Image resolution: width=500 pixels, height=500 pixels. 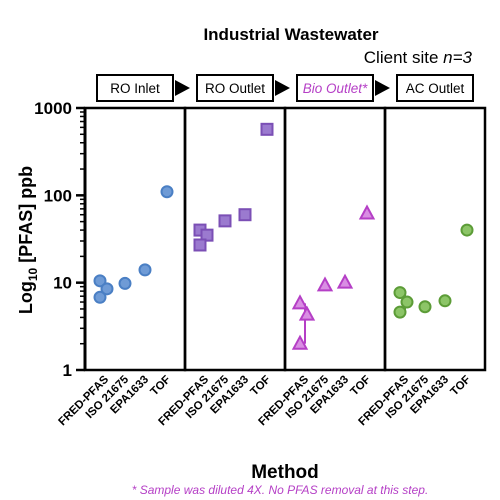 I want to click on chart-title: Industrial Wastewater, so click(x=290, y=34).